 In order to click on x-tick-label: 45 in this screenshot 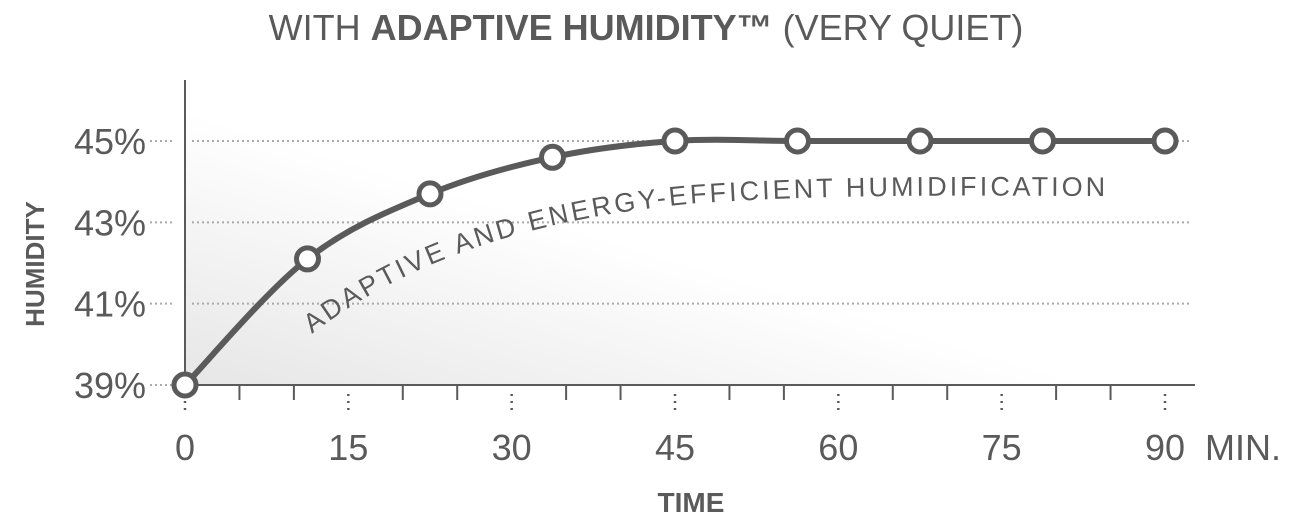, I will do `click(675, 447)`.